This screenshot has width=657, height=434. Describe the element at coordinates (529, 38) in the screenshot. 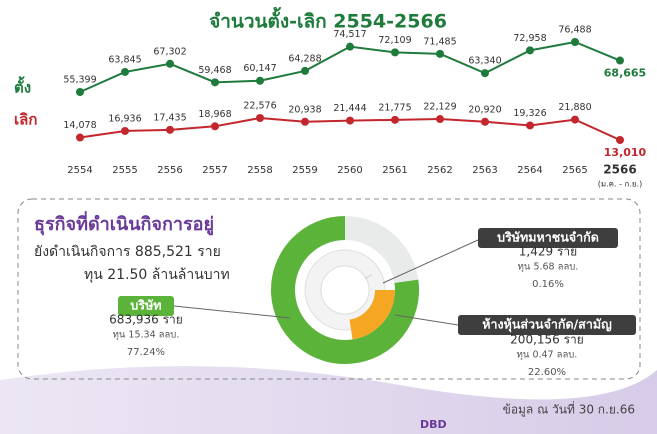

I see `value-label: 72,958` at that location.